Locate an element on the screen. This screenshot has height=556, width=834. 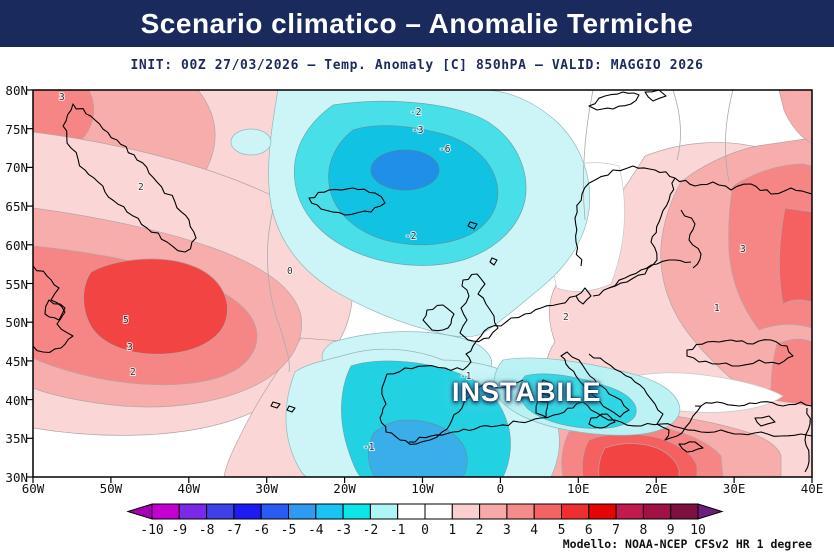
colorbar-tick-label: -5 is located at coordinates (289, 530).